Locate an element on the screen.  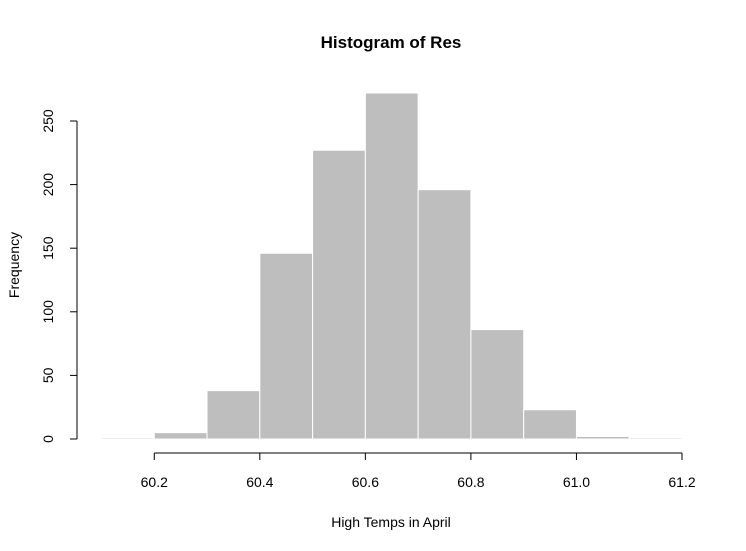
y-axis: 0 50 100 150 200 250 is located at coordinates (59, 276).